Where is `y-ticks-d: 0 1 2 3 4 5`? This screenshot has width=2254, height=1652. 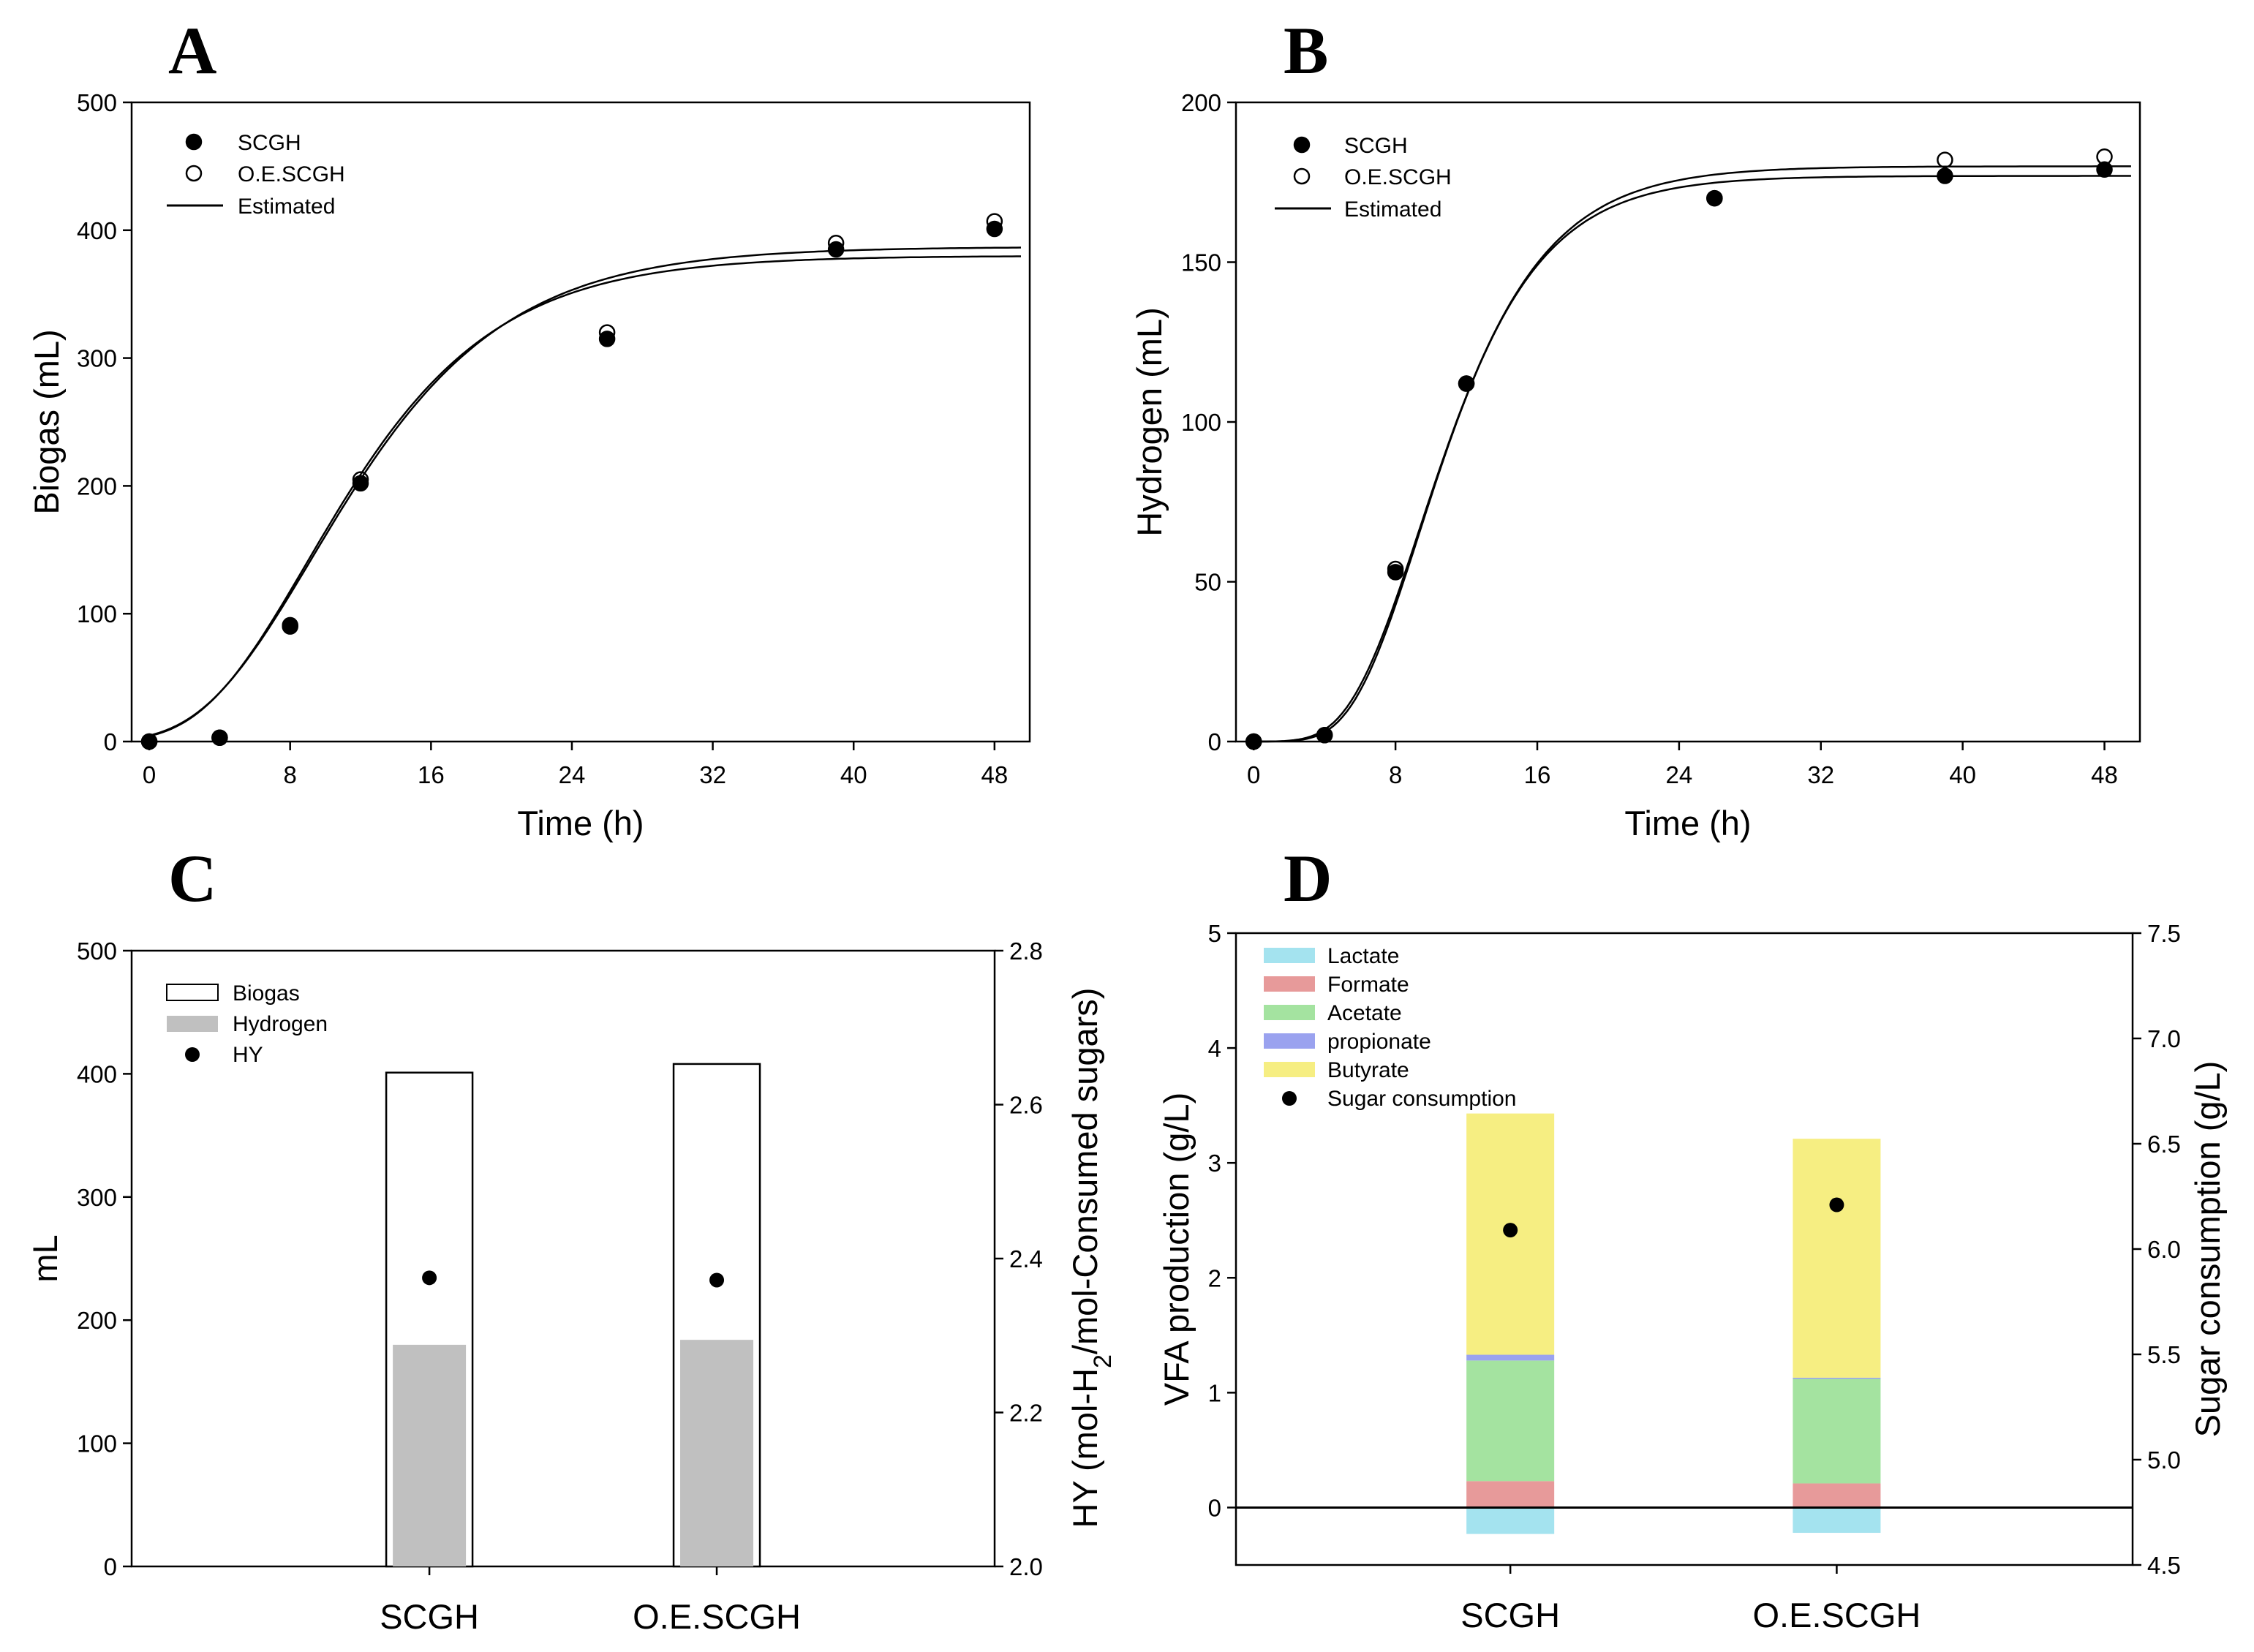 y-ticks-d: 0 1 2 3 4 5 is located at coordinates (1222, 1221).